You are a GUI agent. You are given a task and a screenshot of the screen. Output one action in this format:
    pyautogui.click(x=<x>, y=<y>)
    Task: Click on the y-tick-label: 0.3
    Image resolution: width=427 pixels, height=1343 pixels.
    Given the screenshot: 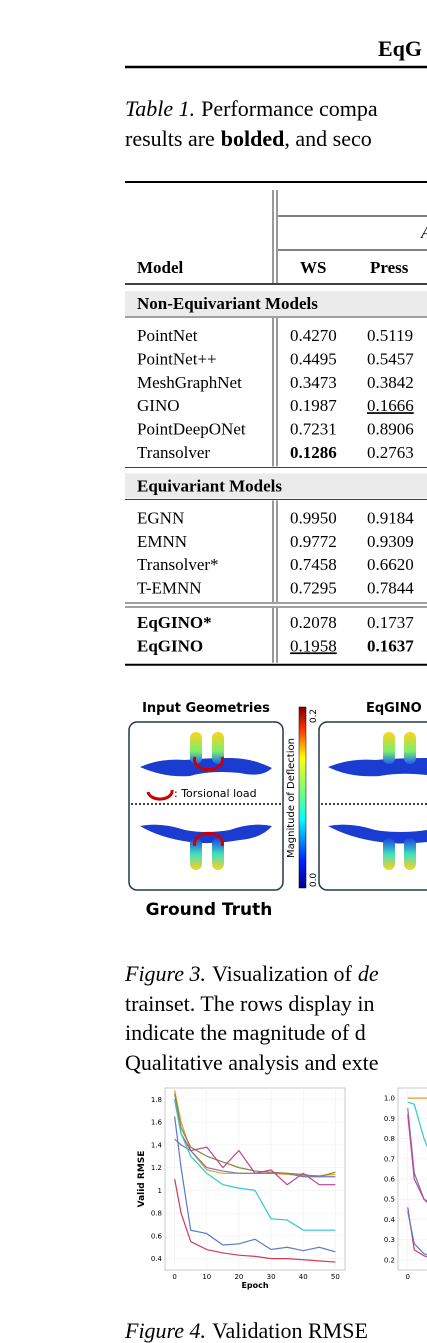 What is the action you would take?
    pyautogui.click(x=389, y=1240)
    